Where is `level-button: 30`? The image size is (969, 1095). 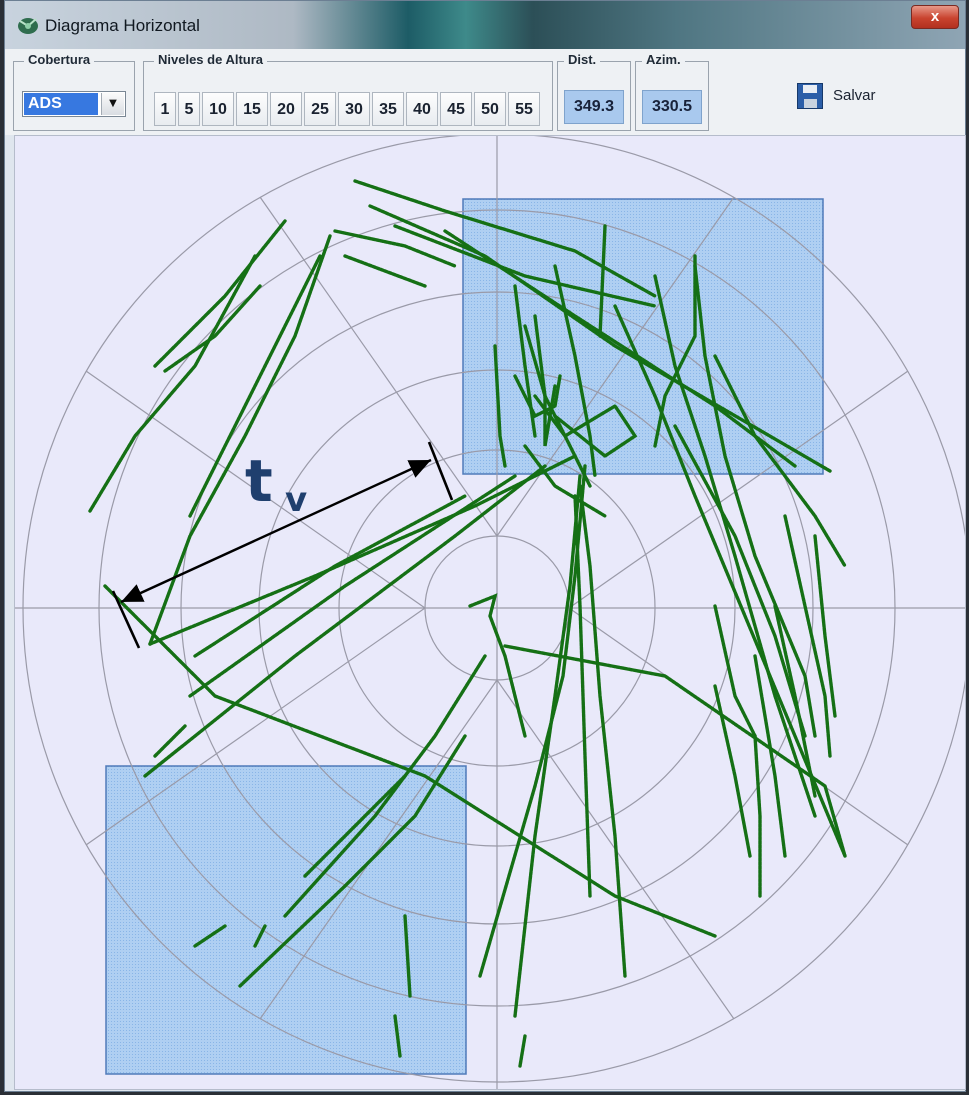 level-button: 30 is located at coordinates (354, 109).